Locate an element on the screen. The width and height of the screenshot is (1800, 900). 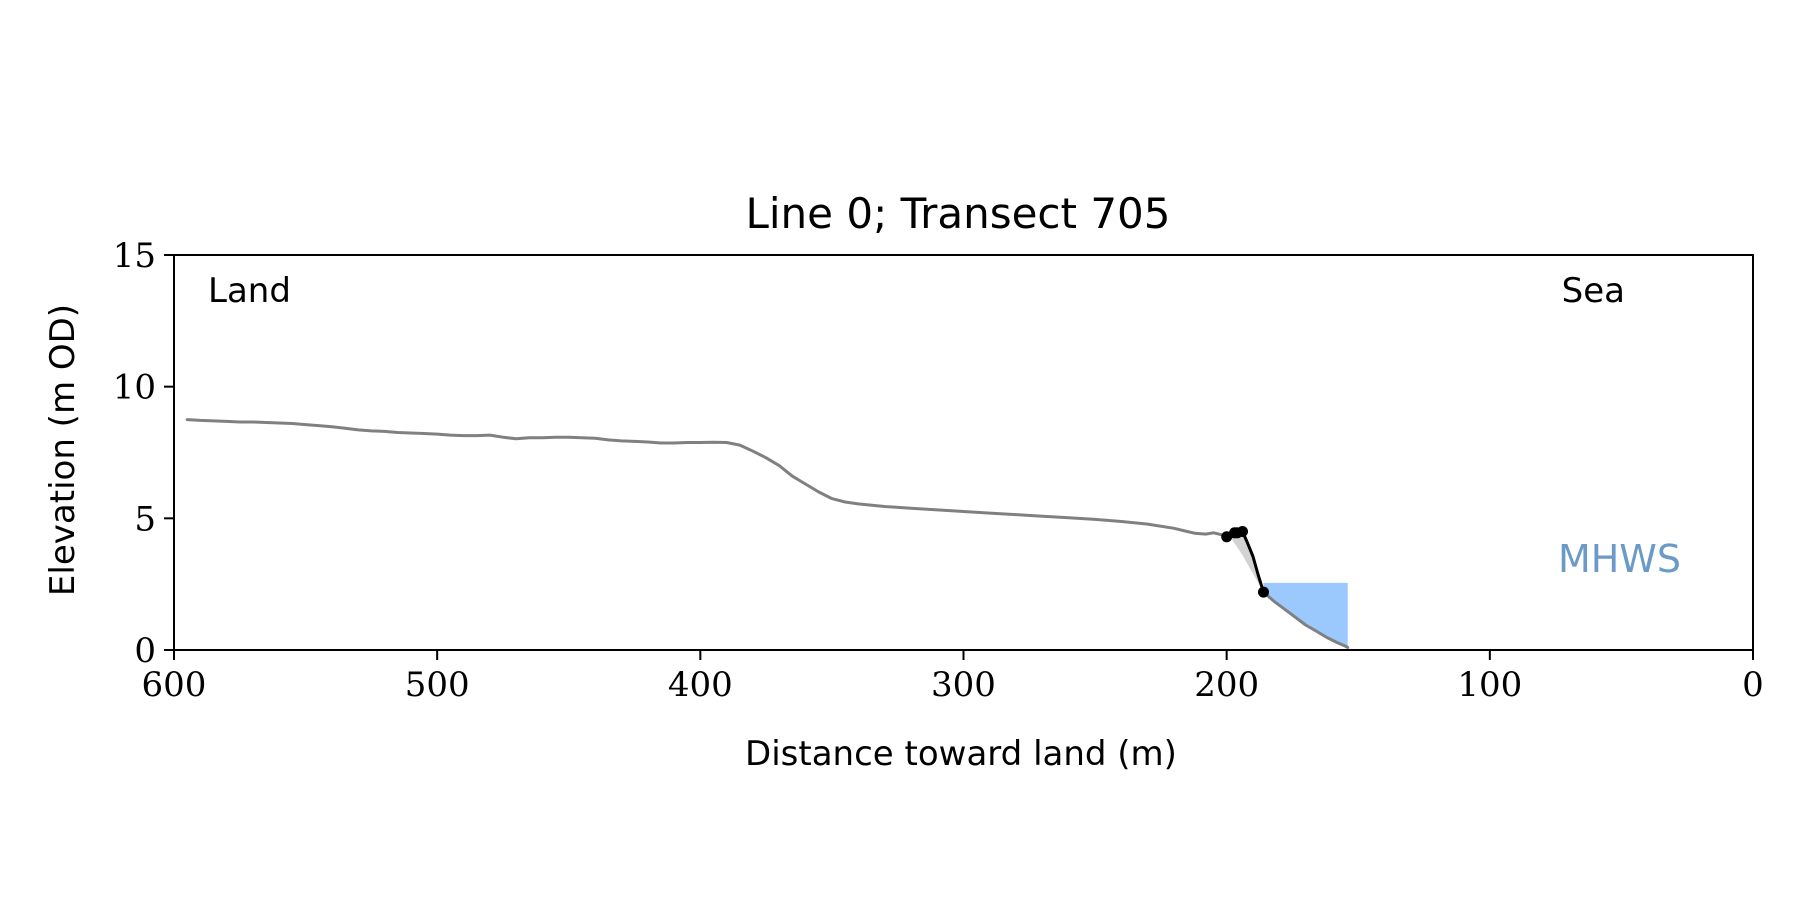
mhws-label: MHWS is located at coordinates (1619, 559).